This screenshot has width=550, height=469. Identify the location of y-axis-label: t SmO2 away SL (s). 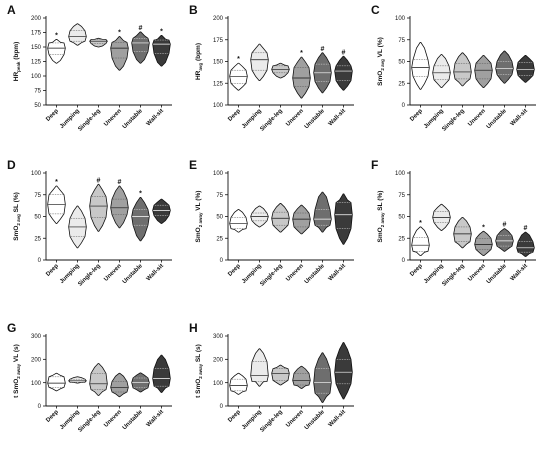
(199, 371).